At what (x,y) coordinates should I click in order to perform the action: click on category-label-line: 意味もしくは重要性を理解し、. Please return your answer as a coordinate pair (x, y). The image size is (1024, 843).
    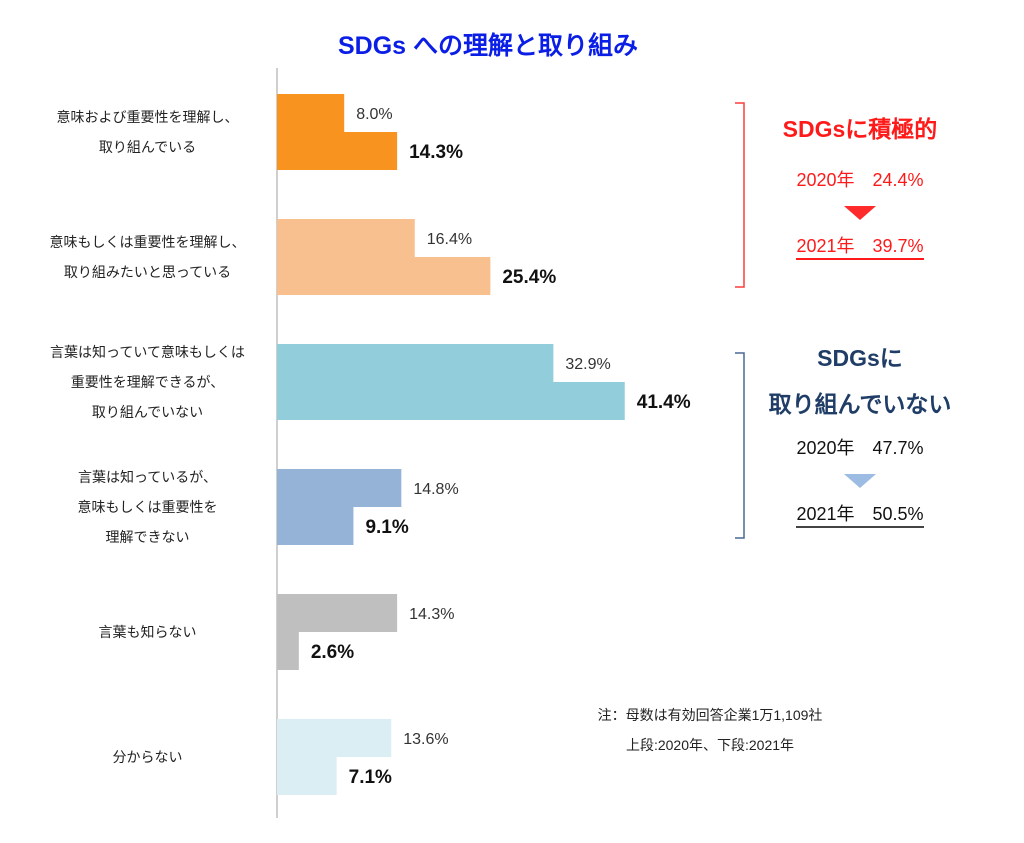
    Looking at the image, I should click on (147, 242).